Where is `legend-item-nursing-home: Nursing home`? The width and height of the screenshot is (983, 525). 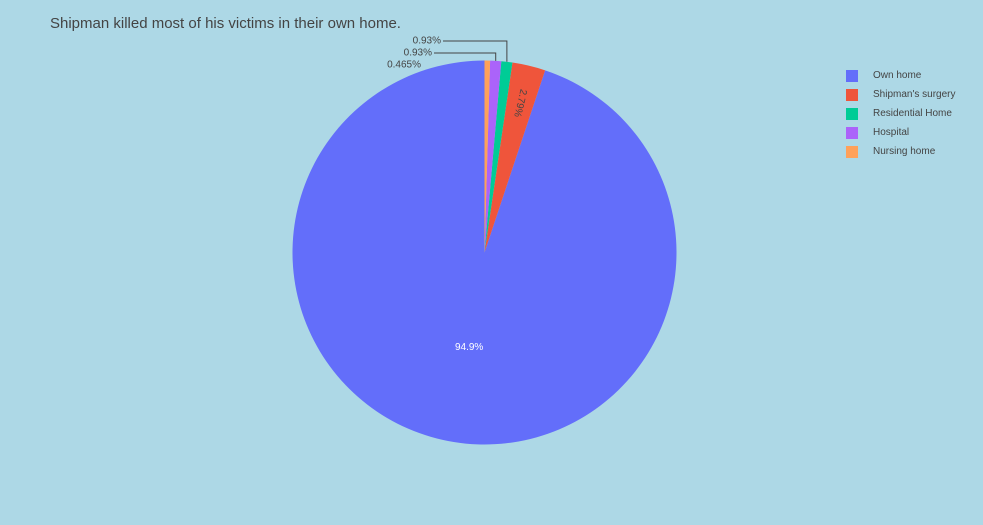
legend-item-nursing-home: Nursing home is located at coordinates (901, 151).